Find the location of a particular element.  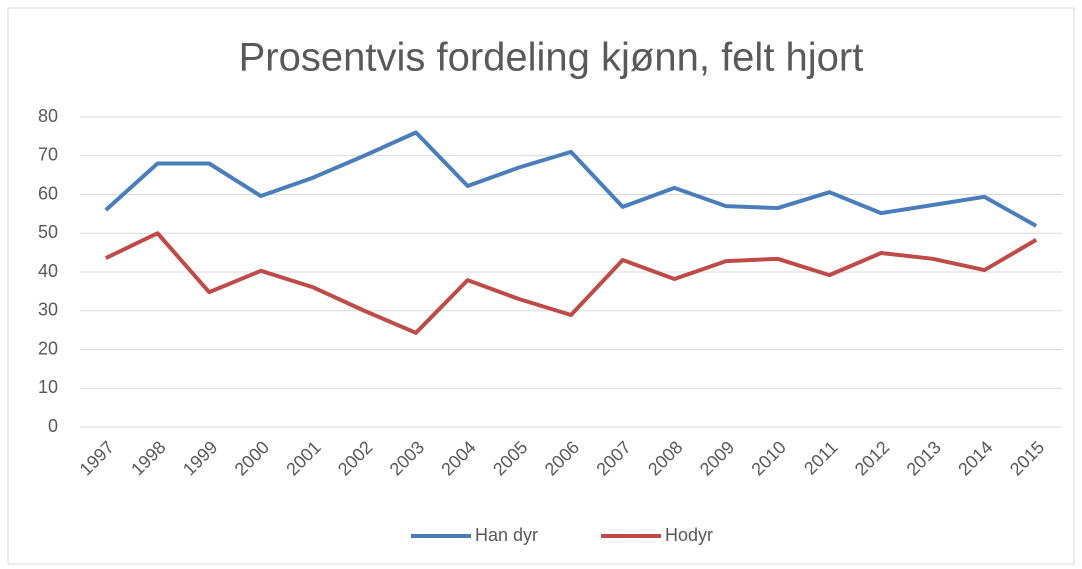

y-tick-label: 70 is located at coordinates (48, 155).